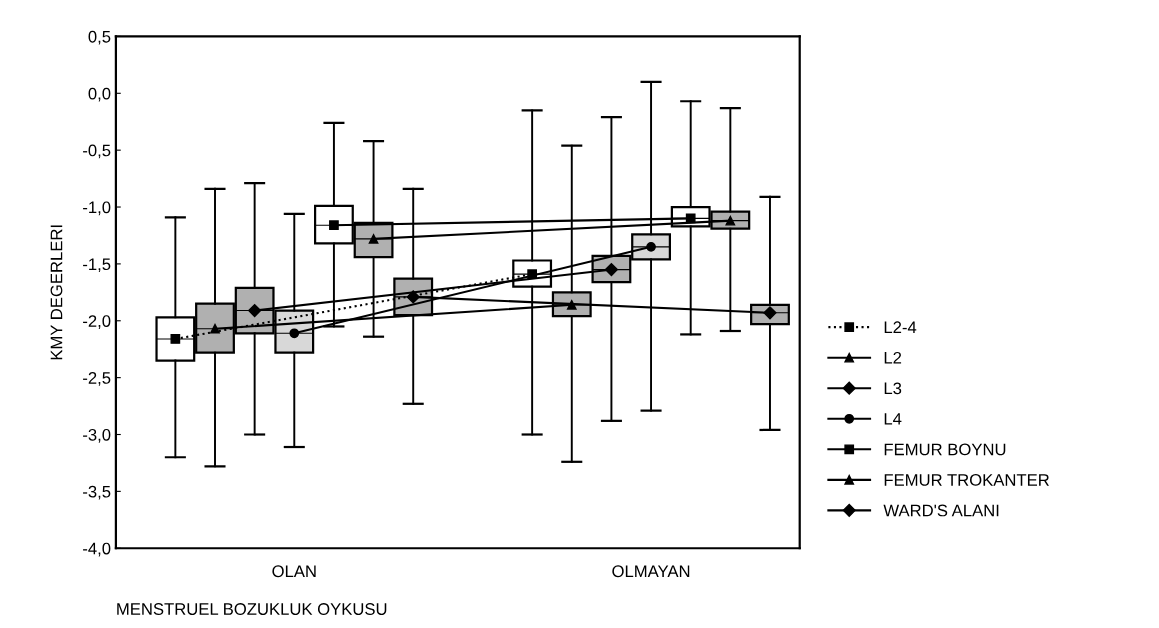 This screenshot has height=628, width=1159. I want to click on y-tick-label: -4,0, so click(97, 549).